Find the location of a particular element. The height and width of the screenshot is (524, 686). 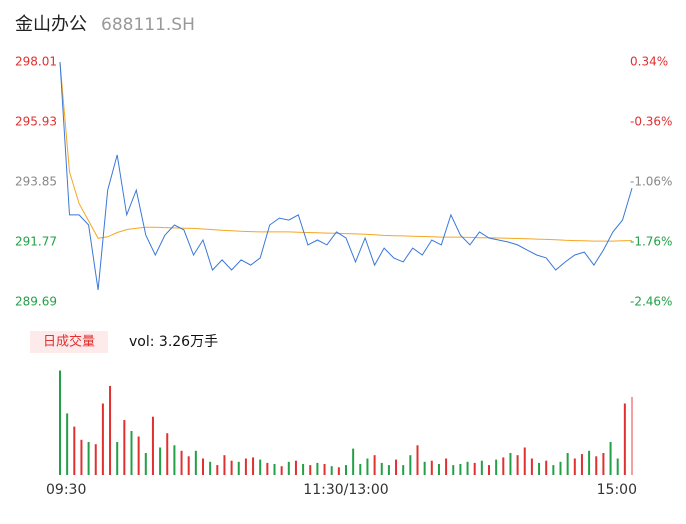

y-tick-label: 298.01 is located at coordinates (36, 62).